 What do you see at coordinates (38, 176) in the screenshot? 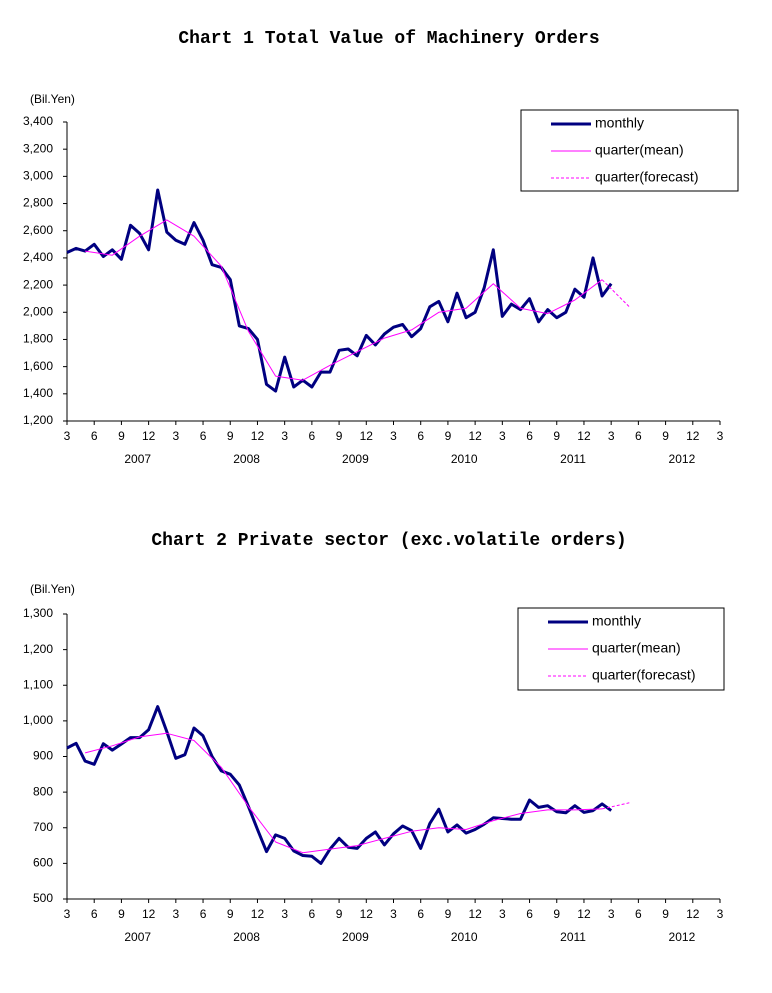
I see `y-tick-label: 3,000` at bounding box center [38, 176].